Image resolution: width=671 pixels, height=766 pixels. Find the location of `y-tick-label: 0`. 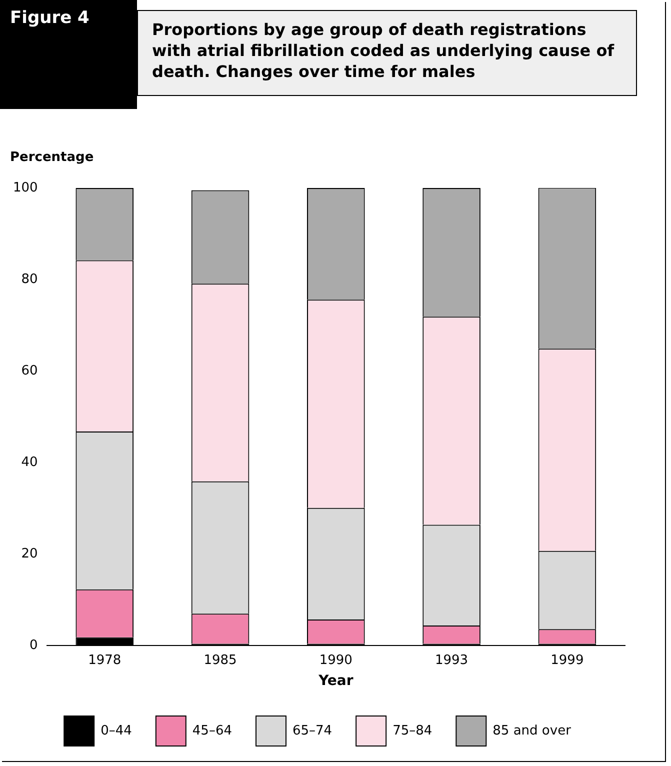

y-tick-label: 0 is located at coordinates (34, 645).